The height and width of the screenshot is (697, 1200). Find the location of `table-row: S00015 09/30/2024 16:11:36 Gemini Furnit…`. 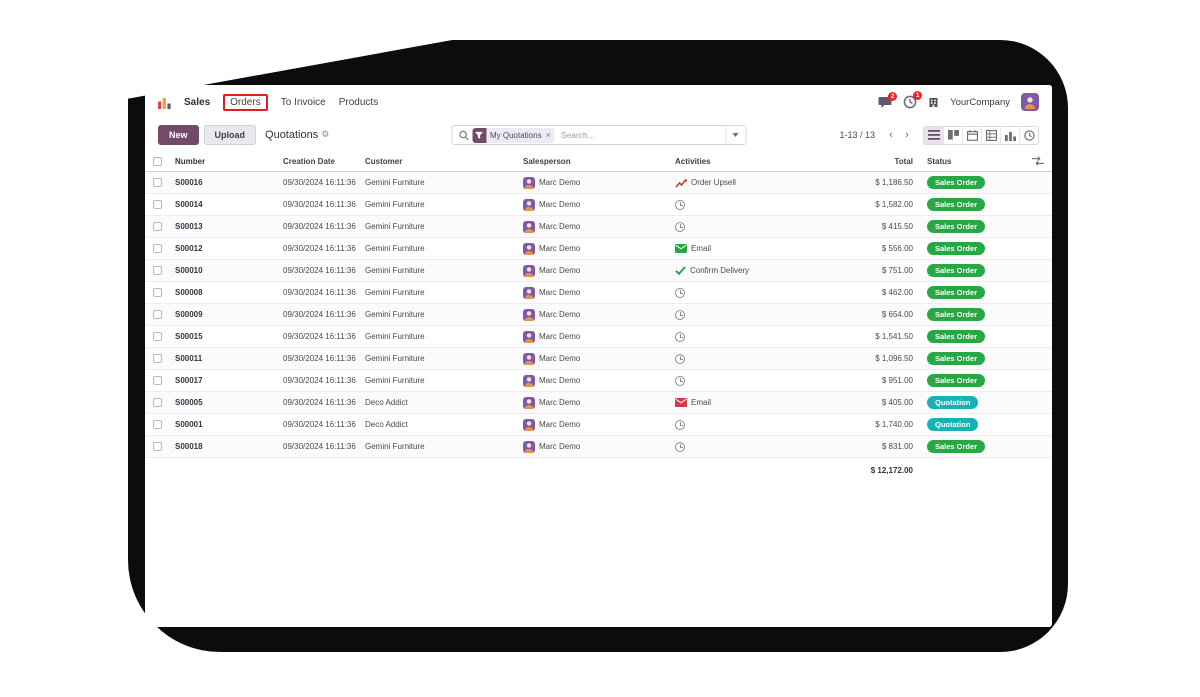

table-row: S00015 09/30/2024 16:11:36 Gemini Furnit… is located at coordinates (598, 337).